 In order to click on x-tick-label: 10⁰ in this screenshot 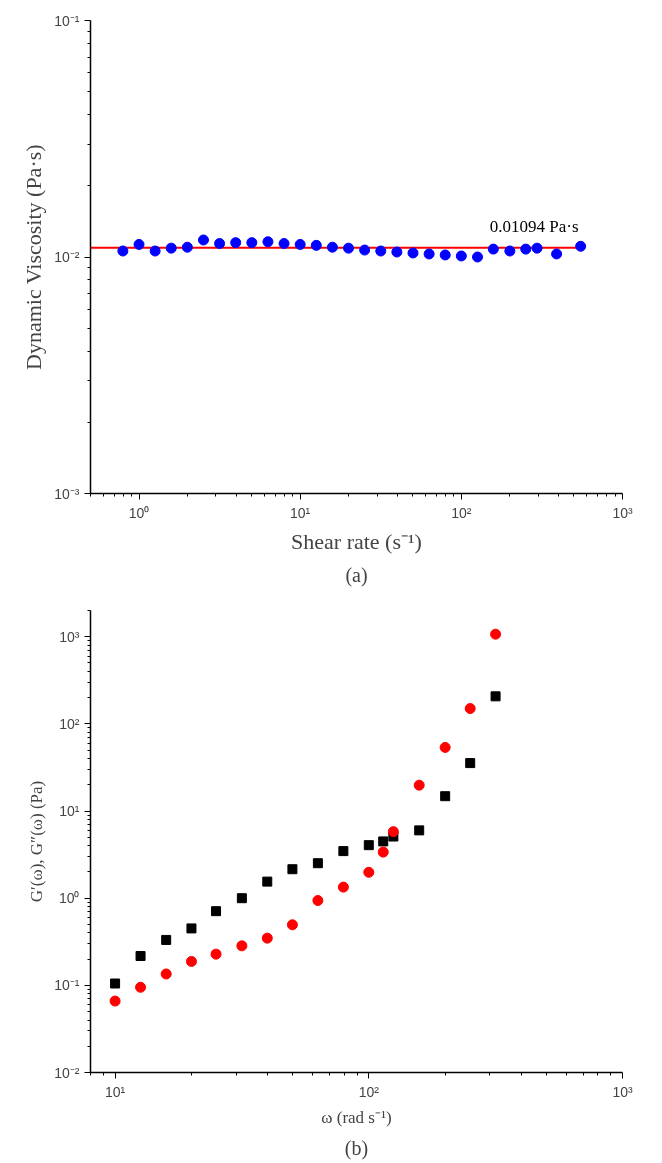, I will do `click(139, 512)`.